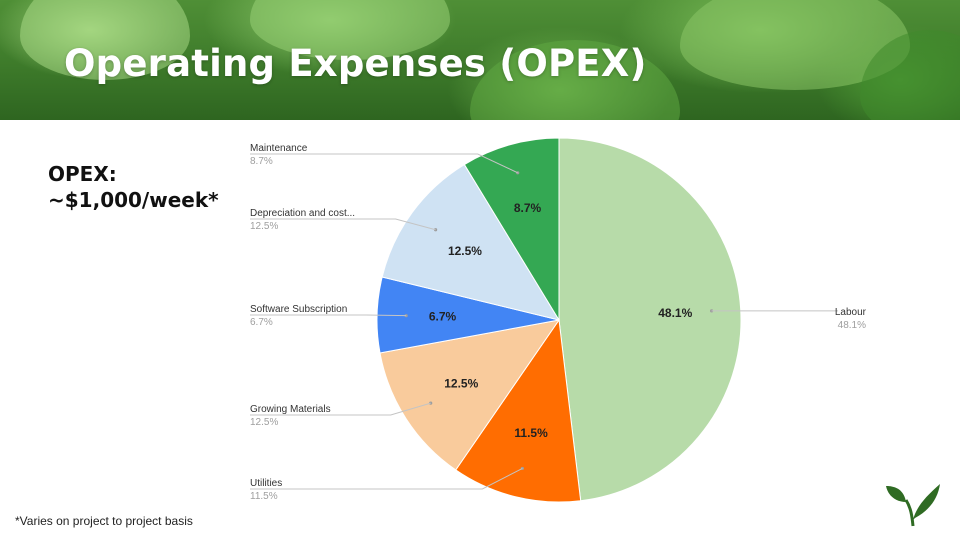 The height and width of the screenshot is (540, 960). Describe the element at coordinates (279, 148) in the screenshot. I see `callout-category-label: Maintenance` at that location.